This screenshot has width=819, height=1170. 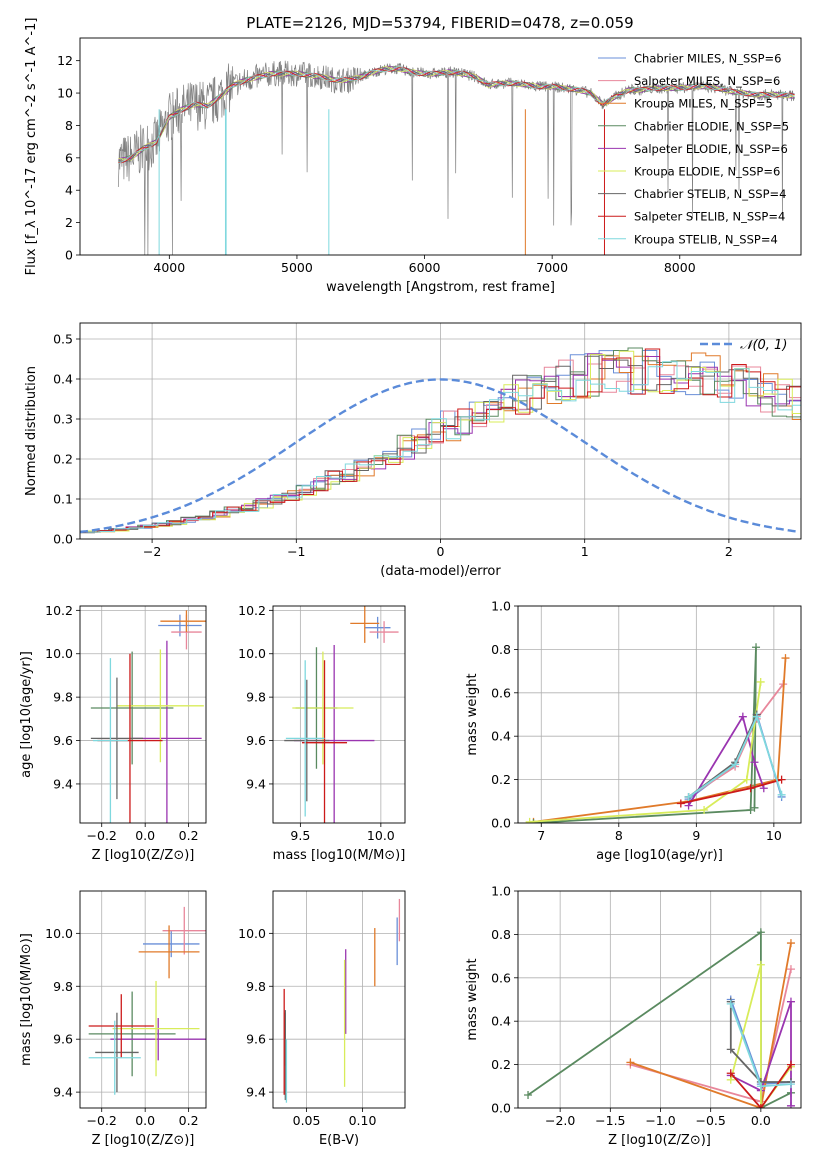 What do you see at coordinates (659, 855) in the screenshot?
I see `x-axis-label: age [log10(age/yr)]` at bounding box center [659, 855].